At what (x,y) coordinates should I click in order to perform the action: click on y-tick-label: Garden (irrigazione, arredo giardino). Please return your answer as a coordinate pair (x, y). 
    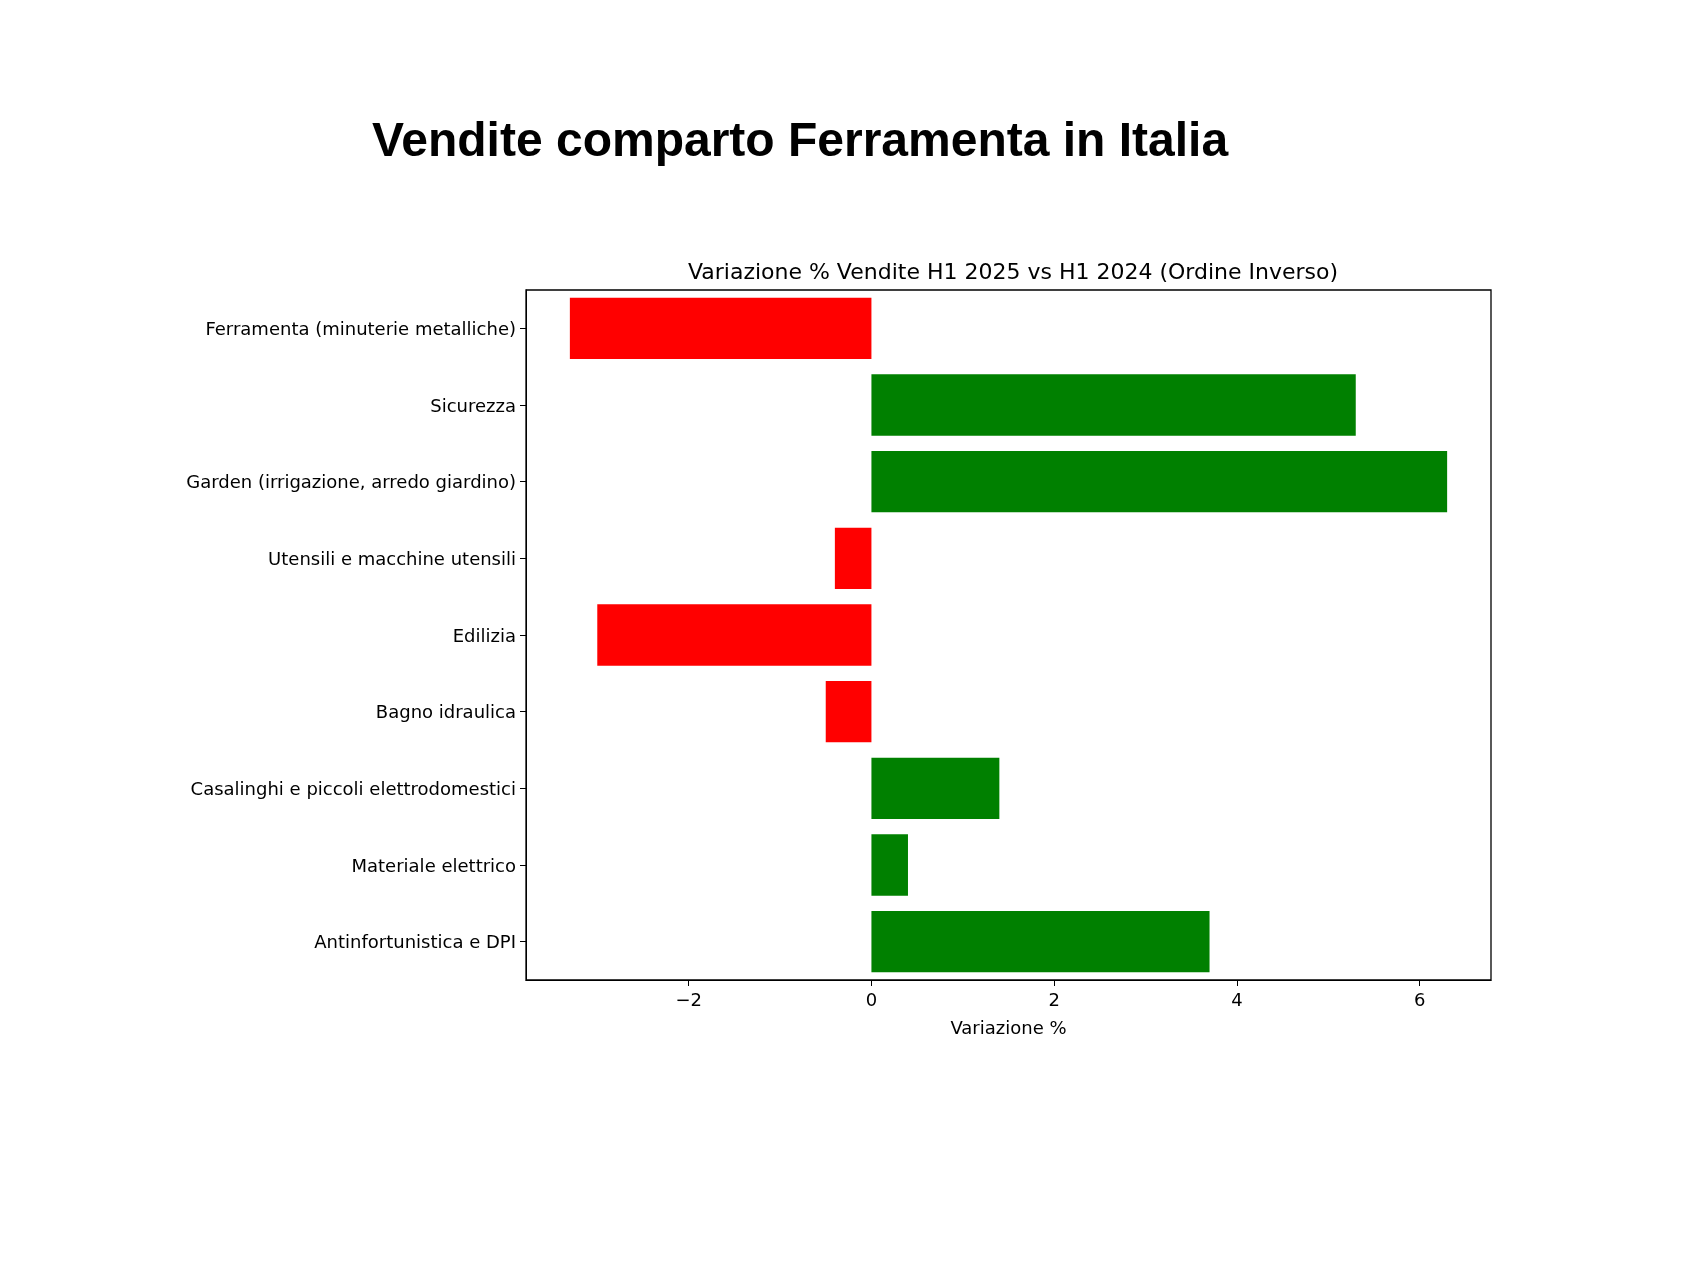
    Looking at the image, I should click on (351, 482).